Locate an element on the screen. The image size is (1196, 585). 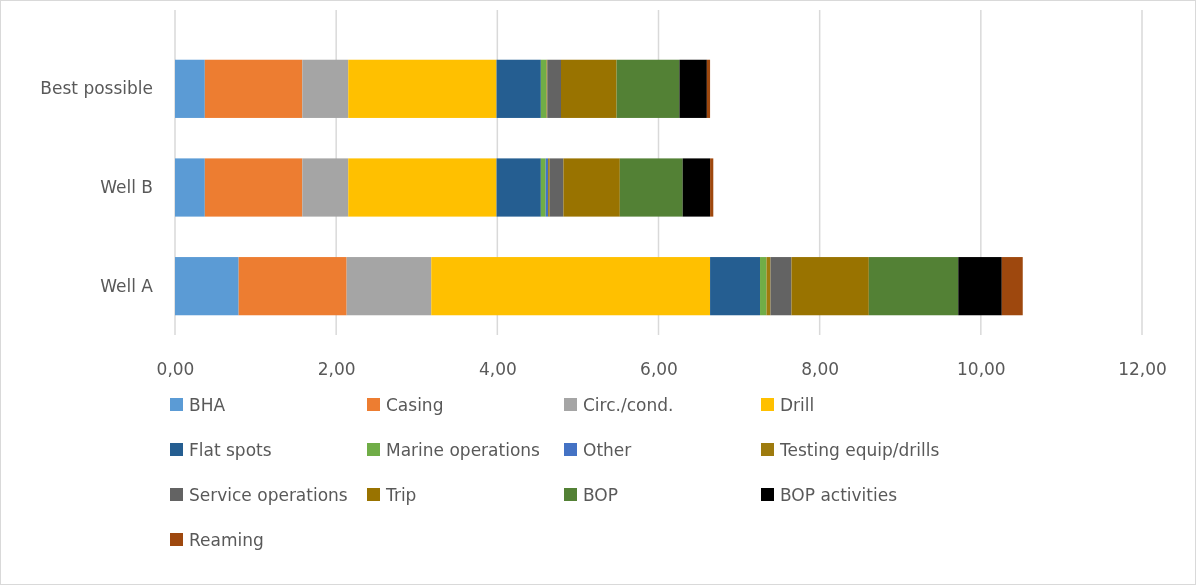
legend-label: Flat spots is located at coordinates (230, 450).